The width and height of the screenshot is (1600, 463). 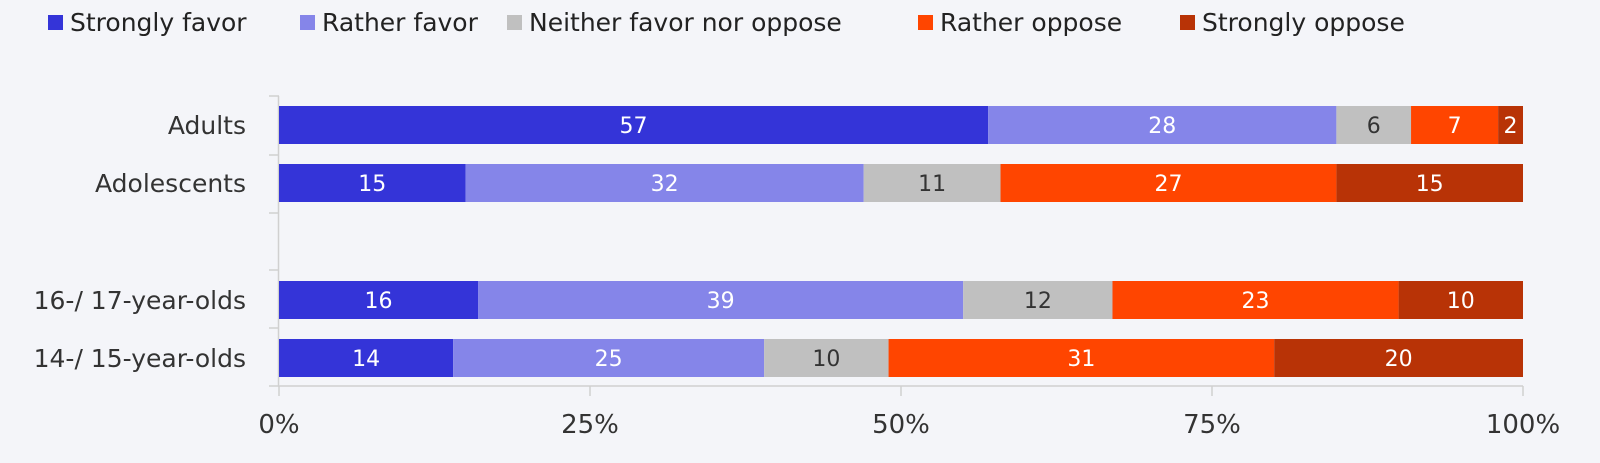 I want to click on data-label: 20, so click(x=1399, y=359).